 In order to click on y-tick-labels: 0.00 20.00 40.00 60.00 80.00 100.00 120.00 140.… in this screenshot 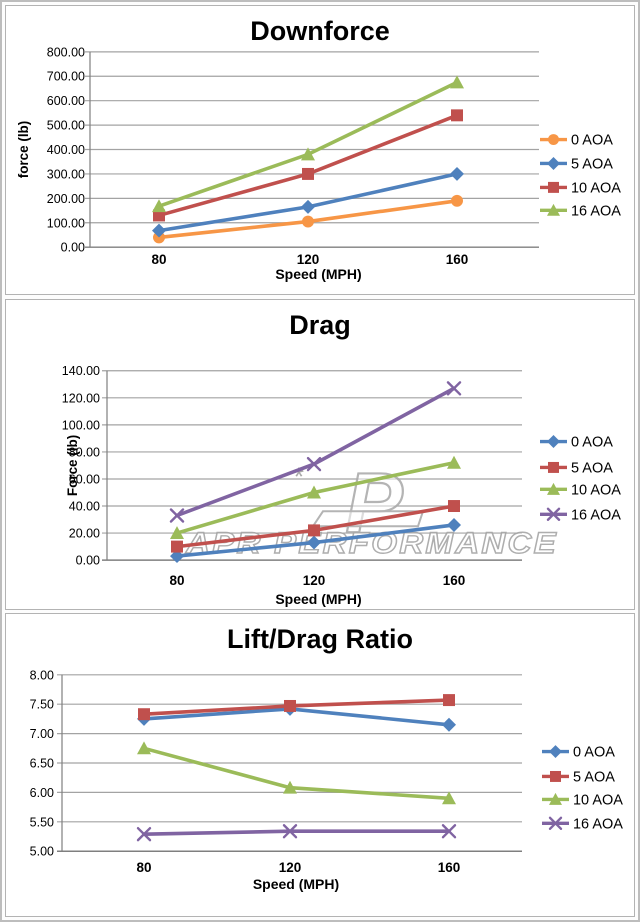, I will do `click(81, 465)`.